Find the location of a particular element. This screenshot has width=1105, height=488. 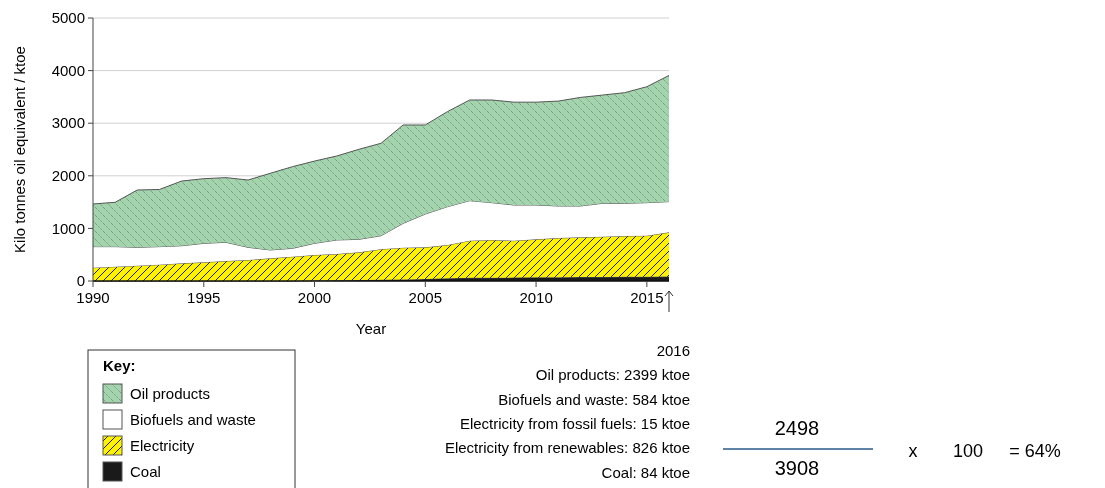

legend-label: Oil products is located at coordinates (170, 393).